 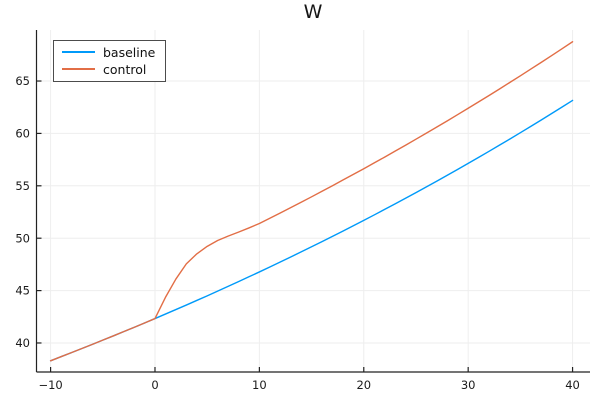 What do you see at coordinates (22, 291) in the screenshot?
I see `y-tick-label: 45` at bounding box center [22, 291].